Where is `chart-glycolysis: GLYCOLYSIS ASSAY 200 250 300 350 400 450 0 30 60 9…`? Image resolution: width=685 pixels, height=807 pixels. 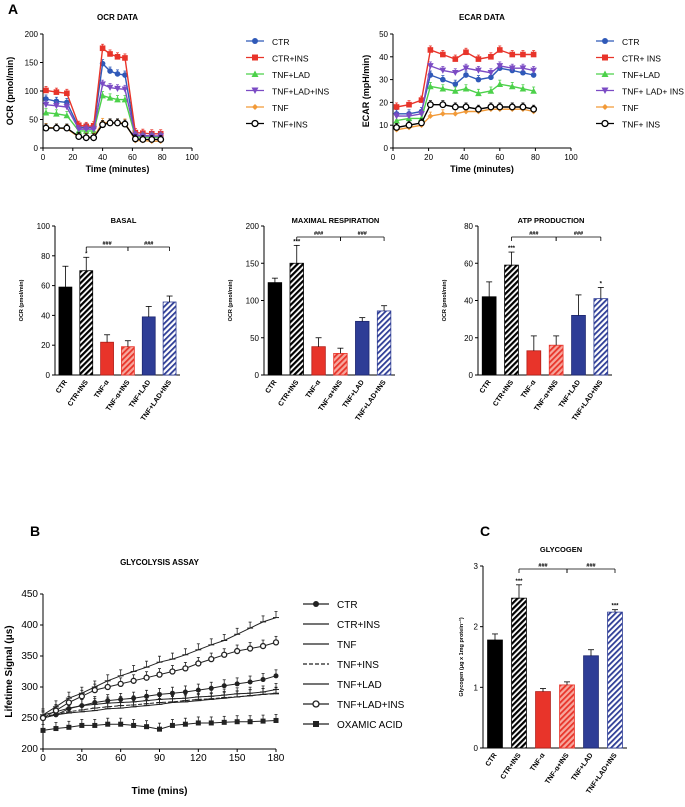 chart-glycolysis: GLYCOLYSIS ASSAY 200 250 300 350 400 450 0 30 60 9… is located at coordinates (144, 677).